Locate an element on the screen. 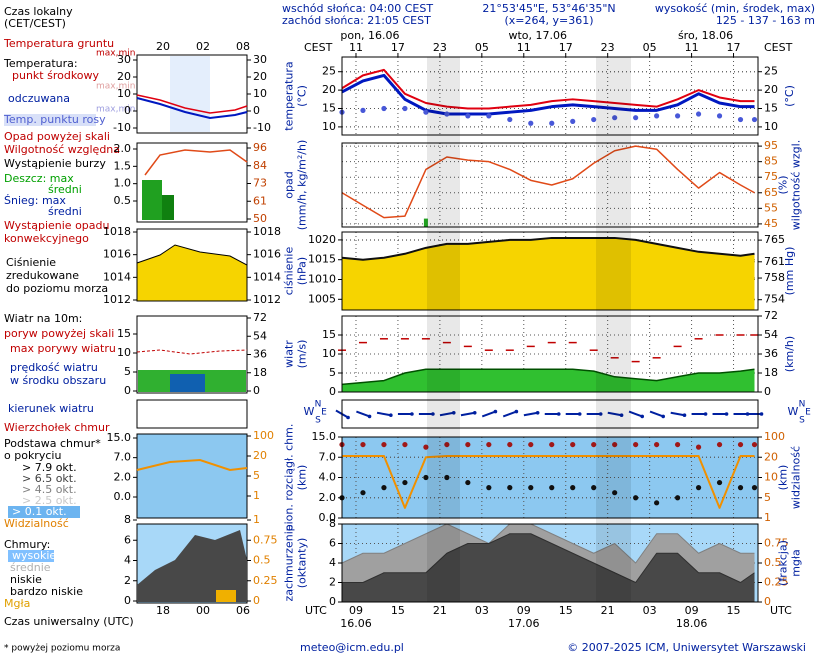 The height and width of the screenshot is (660, 820). legend-label: Czas uniwersalny (UTC) is located at coordinates (69, 621).